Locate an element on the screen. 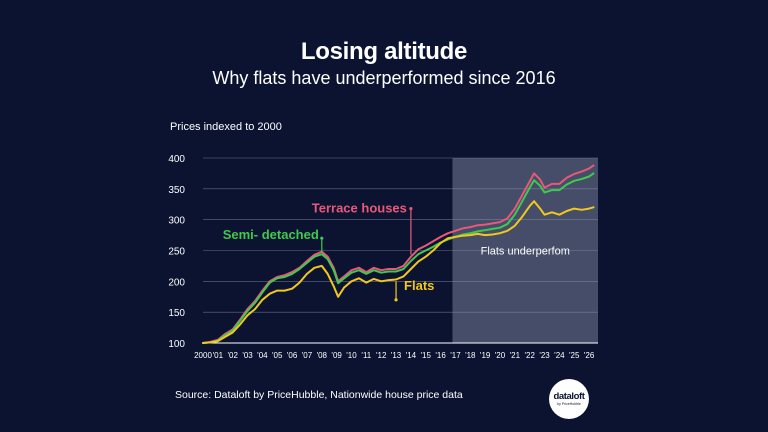 The width and height of the screenshot is (768, 432). x-tick-label: '09 is located at coordinates (336, 355).